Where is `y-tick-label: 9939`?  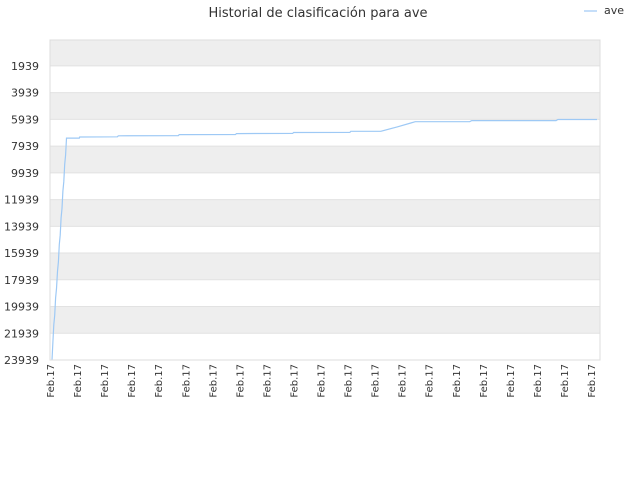 y-tick-label: 9939 is located at coordinates (25, 173).